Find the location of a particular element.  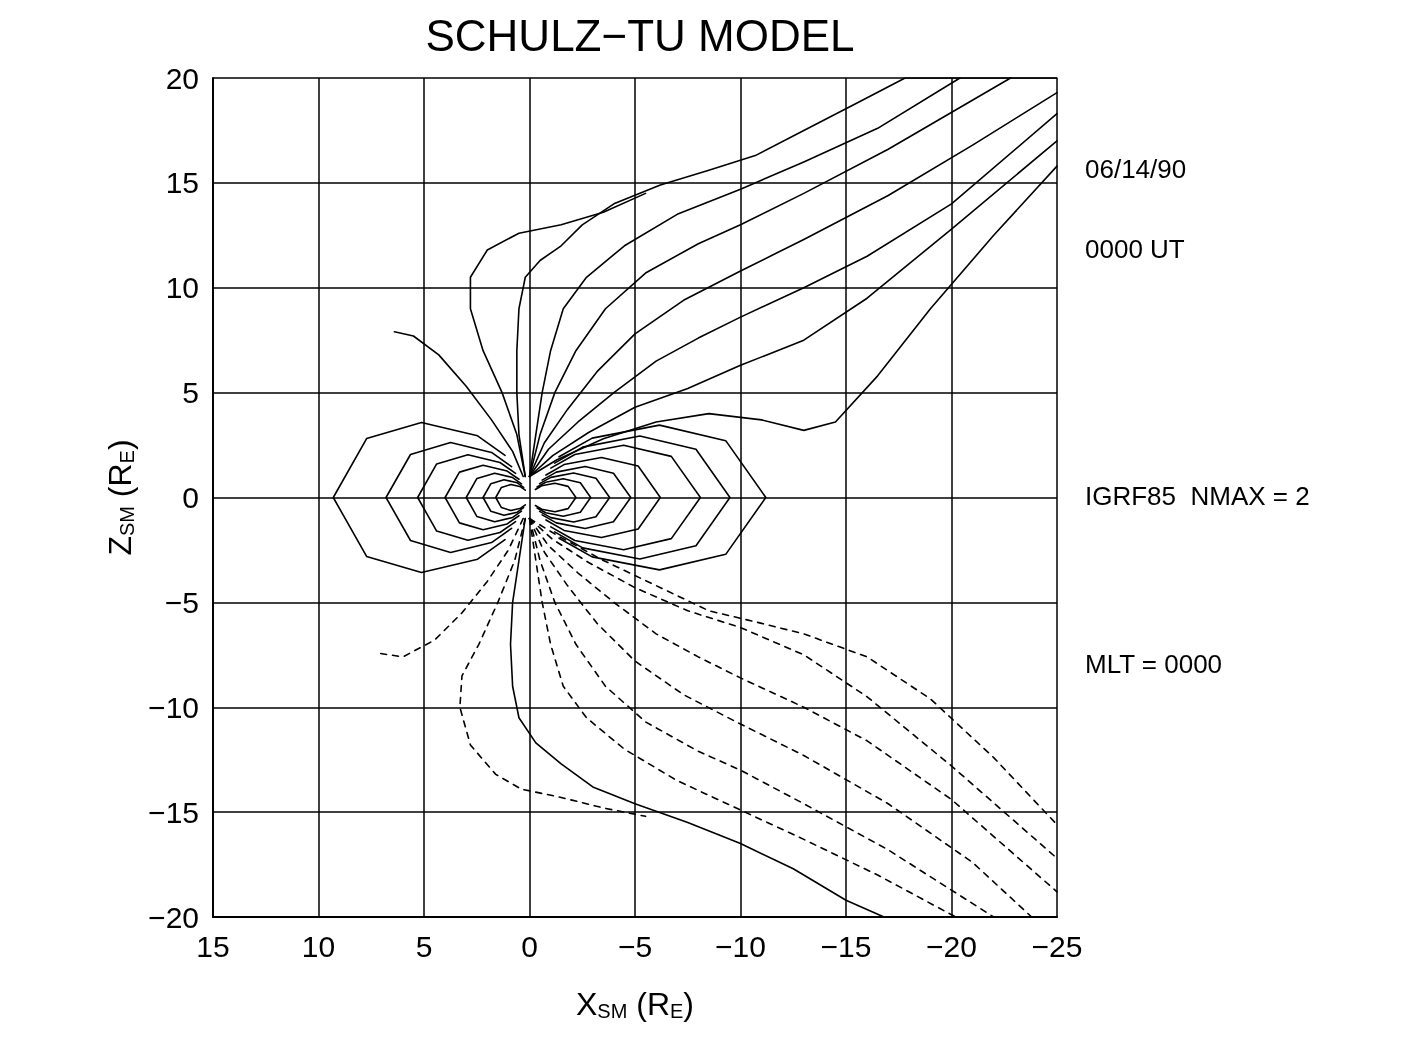

x-tick-label: −15 is located at coordinates (846, 946).